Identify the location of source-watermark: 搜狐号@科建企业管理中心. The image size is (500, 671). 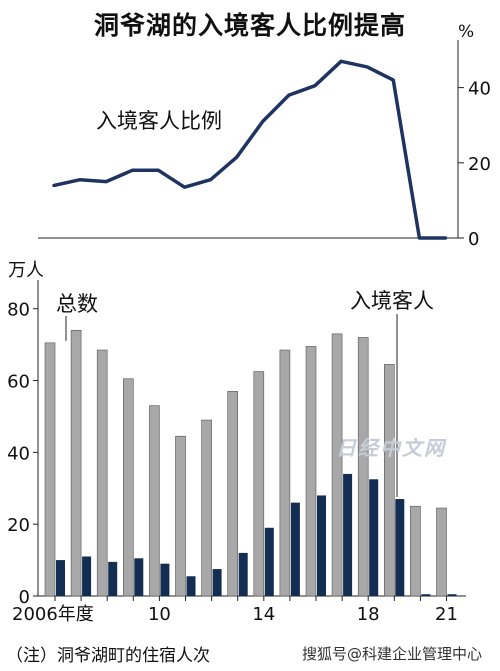
(392, 654).